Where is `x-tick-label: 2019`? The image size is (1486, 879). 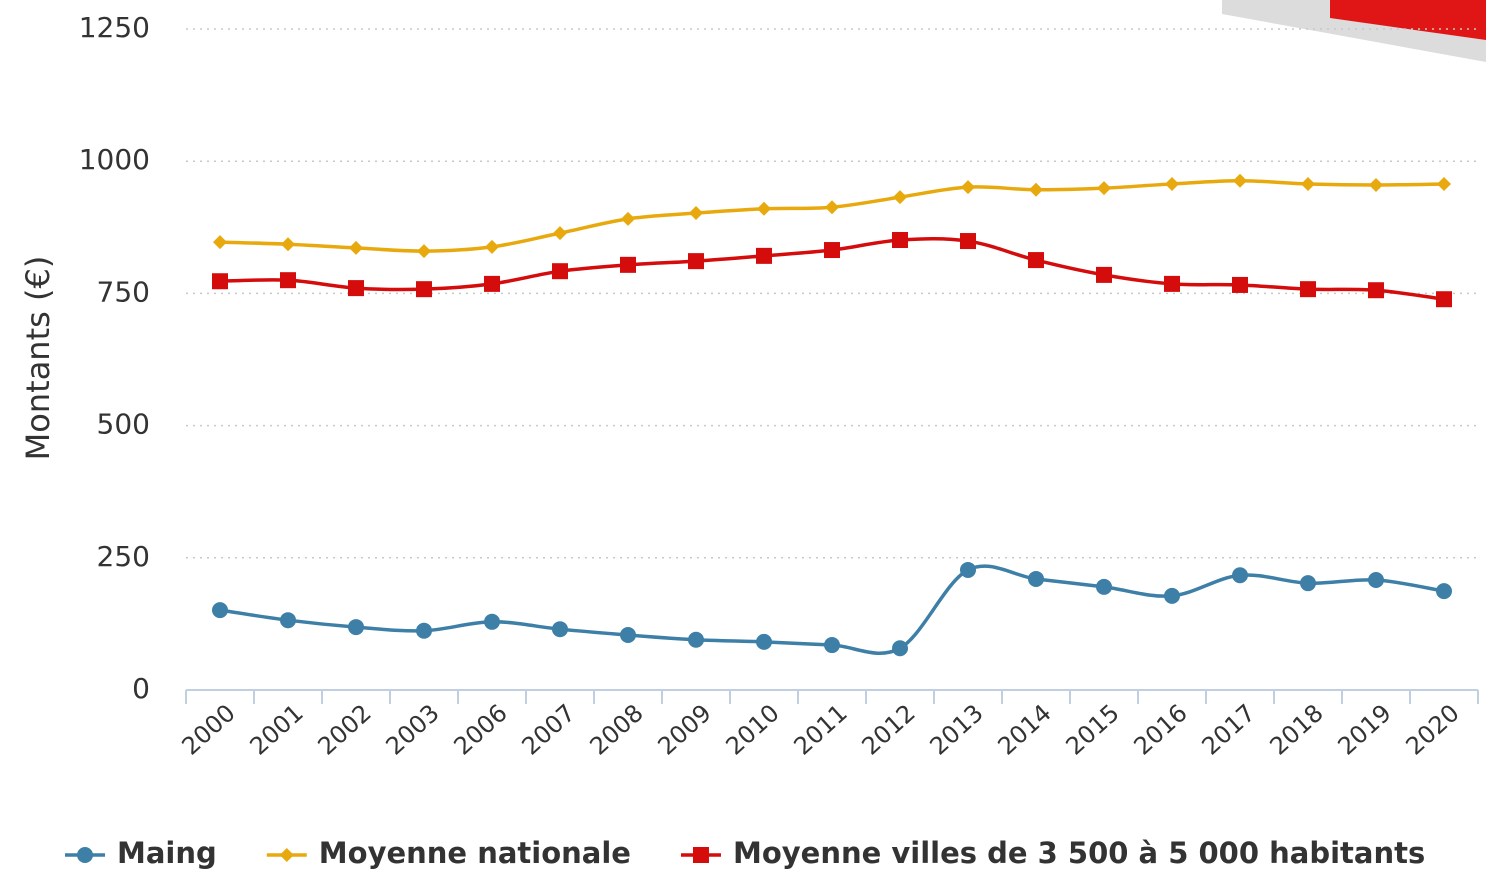 x-tick-label: 2019 is located at coordinates (1365, 730).